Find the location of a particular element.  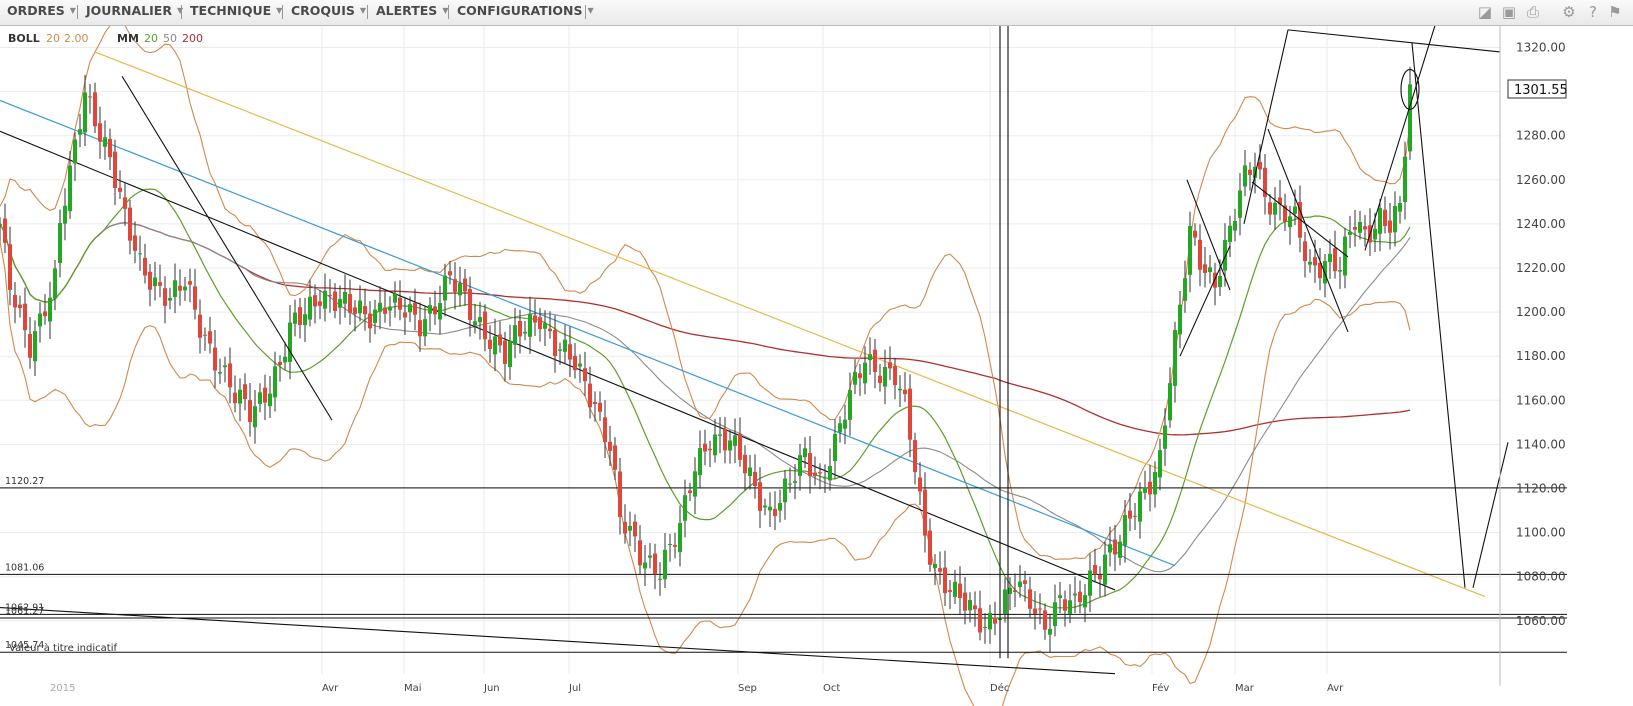

y-tick-label: 1320.00 is located at coordinates (1541, 48).